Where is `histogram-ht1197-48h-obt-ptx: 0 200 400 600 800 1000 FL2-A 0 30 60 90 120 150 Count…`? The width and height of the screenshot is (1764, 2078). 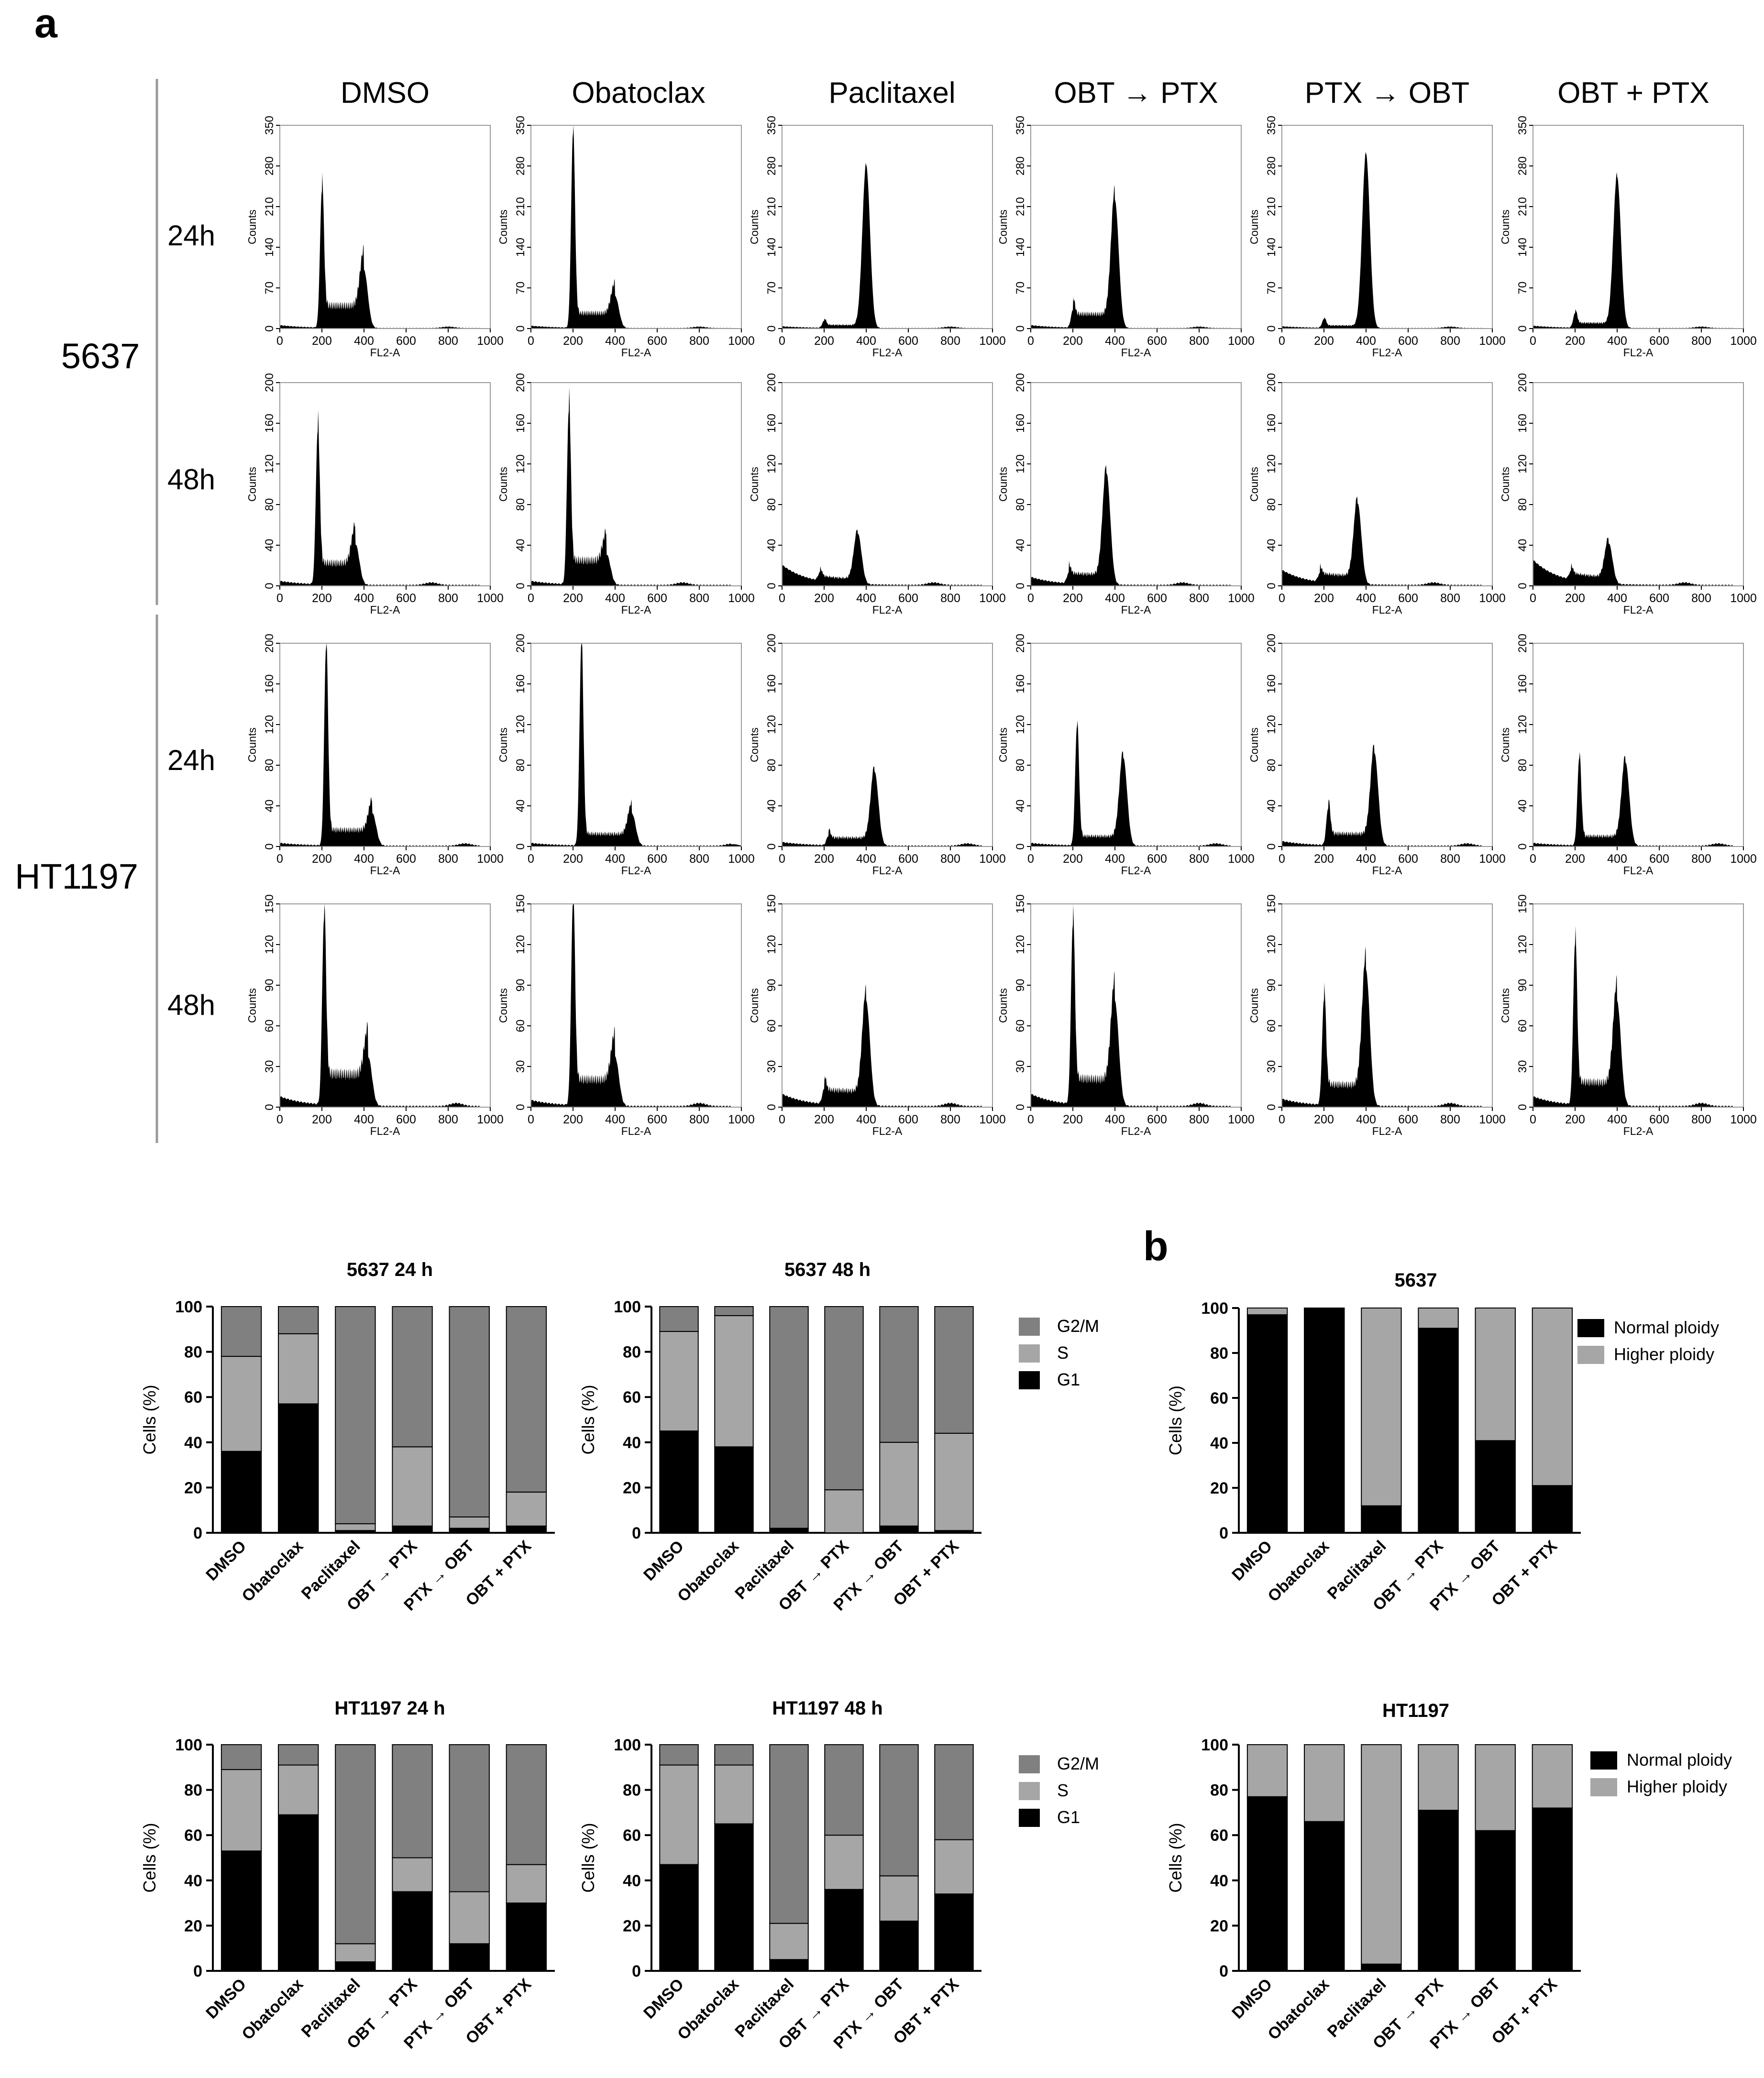 histogram-ht1197-48h-obt-ptx: 0 200 400 600 800 1000 FL2-A 0 30 60 90 120 150 Count… is located at coordinates (1126, 1015).